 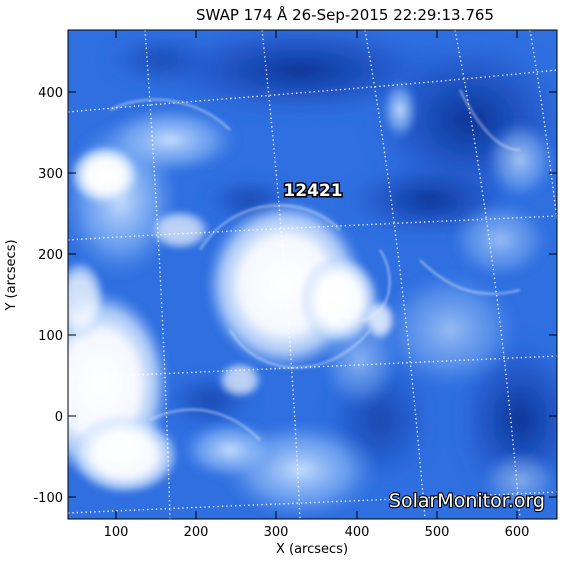 I want to click on y-tick-label: 300, so click(x=50, y=174).